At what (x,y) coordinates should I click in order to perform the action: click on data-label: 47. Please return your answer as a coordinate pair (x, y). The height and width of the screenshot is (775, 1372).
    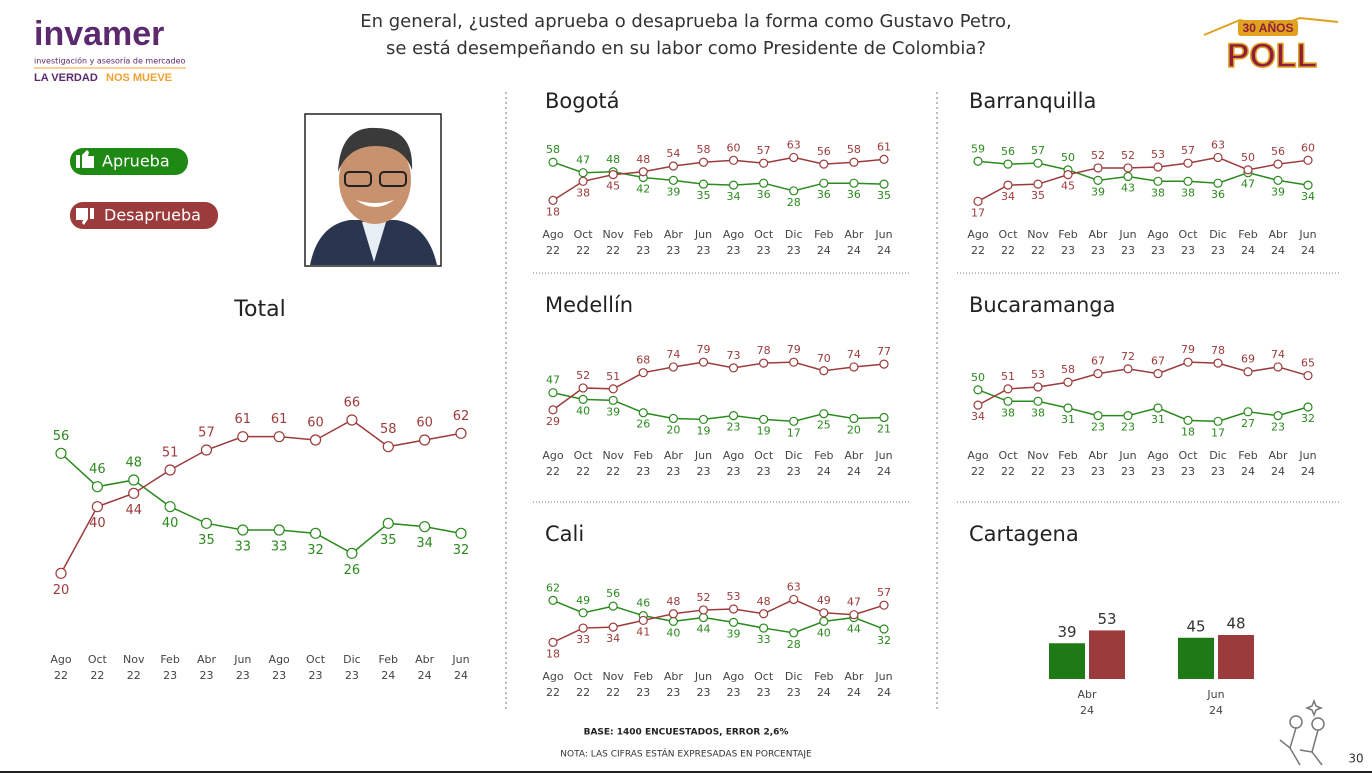
    Looking at the image, I should click on (854, 602).